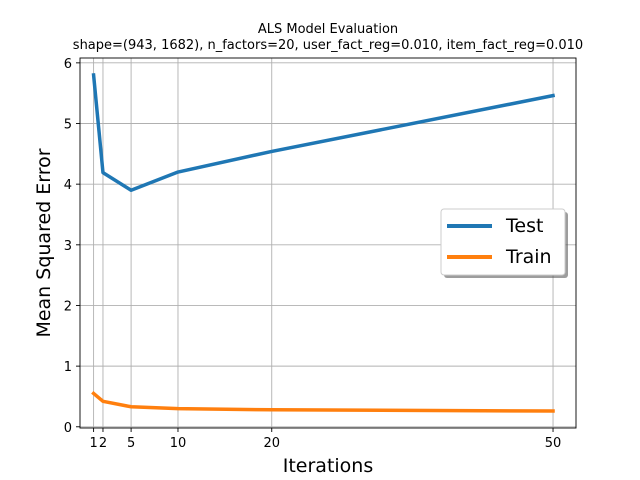  I want to click on x-axis-label: Iterations, so click(328, 466).